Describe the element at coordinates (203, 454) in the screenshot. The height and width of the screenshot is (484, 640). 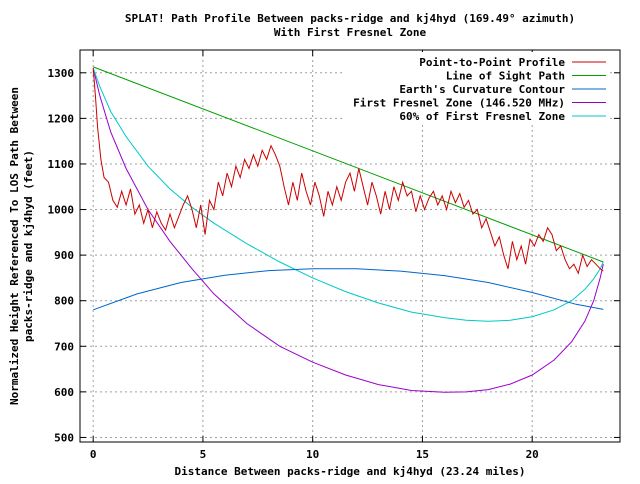
I see `x-tick-label: 5` at that location.